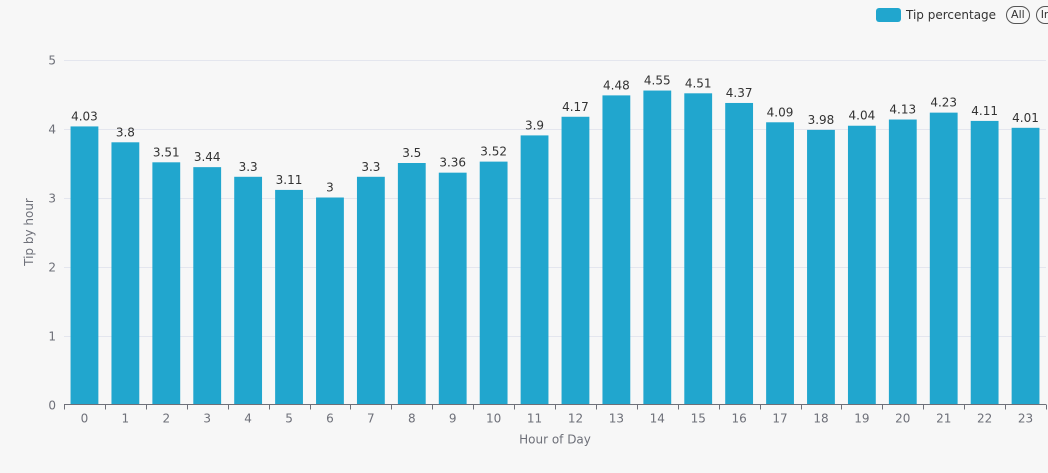 The height and width of the screenshot is (473, 1048). What do you see at coordinates (52, 199) in the screenshot?
I see `y-tick-label: 3` at bounding box center [52, 199].